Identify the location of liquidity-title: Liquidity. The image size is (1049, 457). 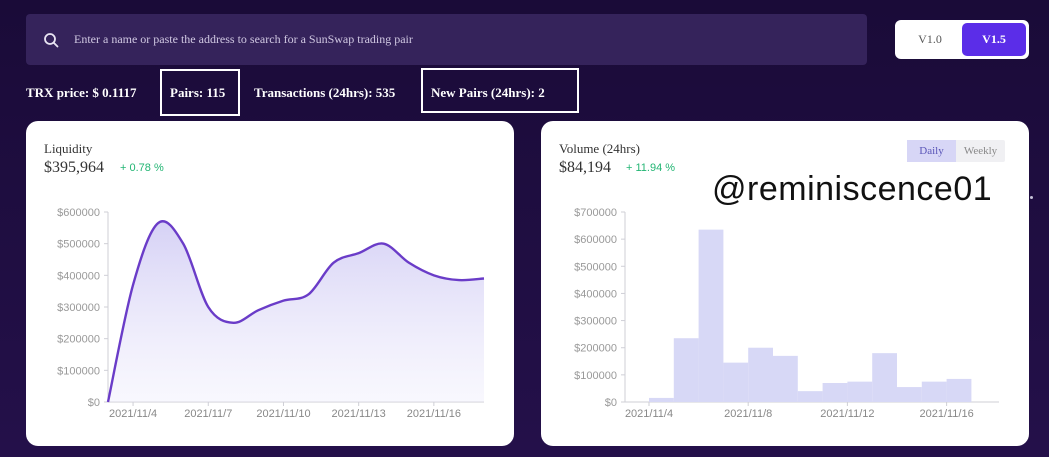
(68, 148).